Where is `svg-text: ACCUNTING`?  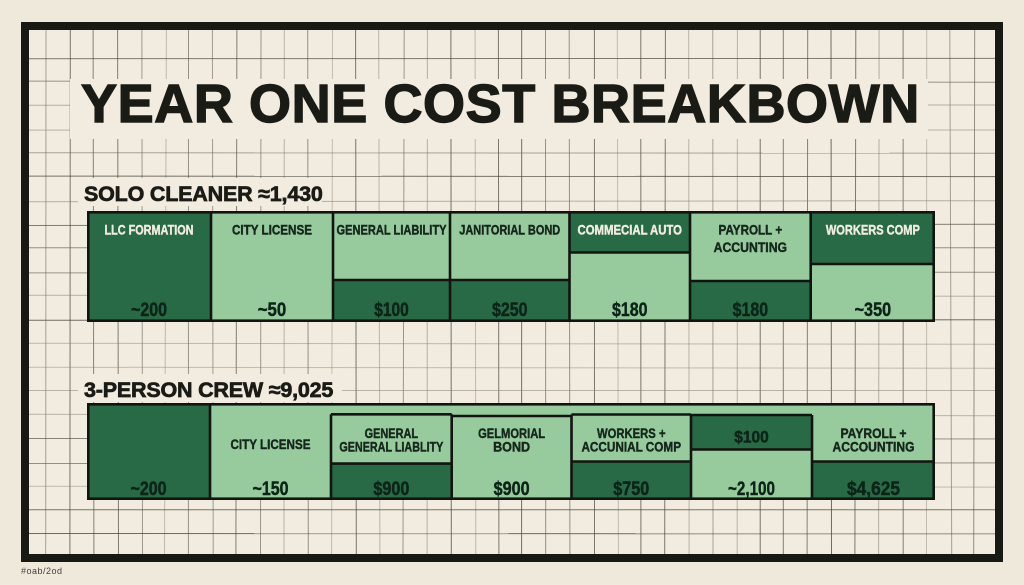 svg-text: ACCUNTING is located at coordinates (751, 247).